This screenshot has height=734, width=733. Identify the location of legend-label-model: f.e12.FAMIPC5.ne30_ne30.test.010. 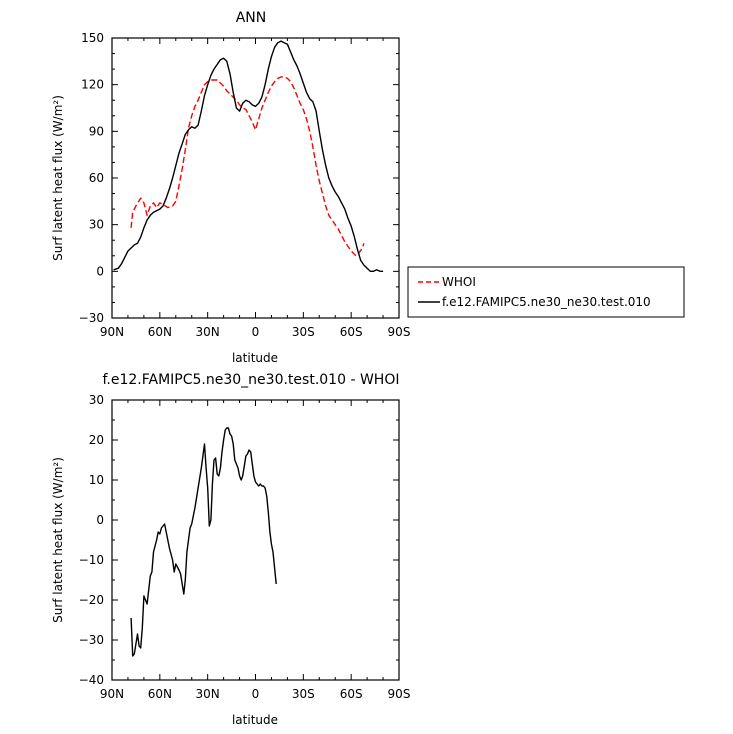
(546, 302).